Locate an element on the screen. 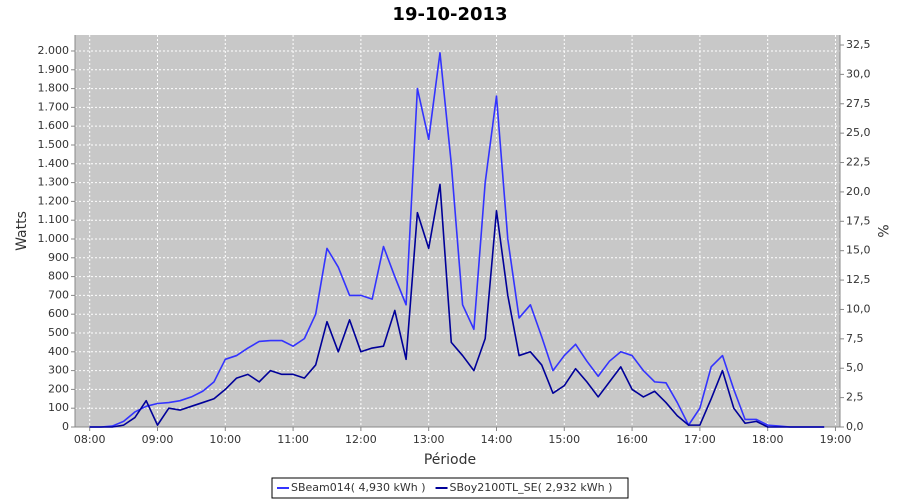  x-tick-label: 16:00 is located at coordinates (632, 439).